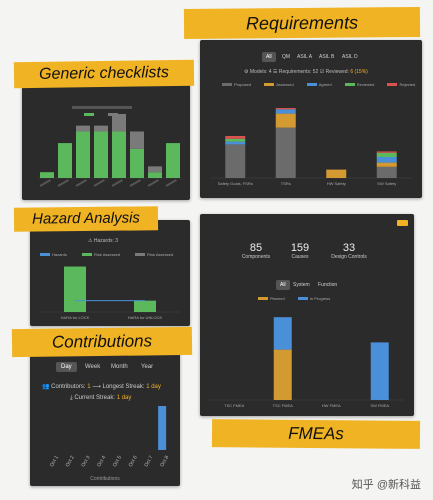 The width and height of the screenshot is (433, 500). What do you see at coordinates (85, 462) in the screenshot?
I see `tick-label: Oct 3` at bounding box center [85, 462].